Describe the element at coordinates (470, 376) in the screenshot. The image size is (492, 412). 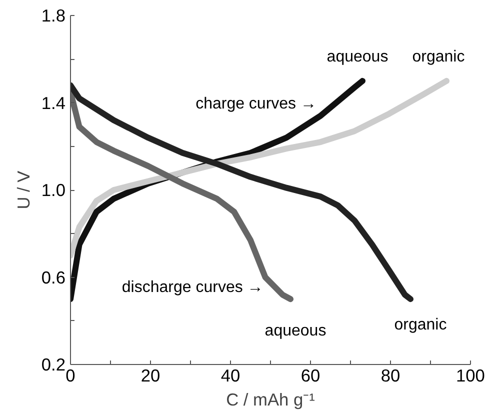
I see `x-tick-label: 100` at that location.